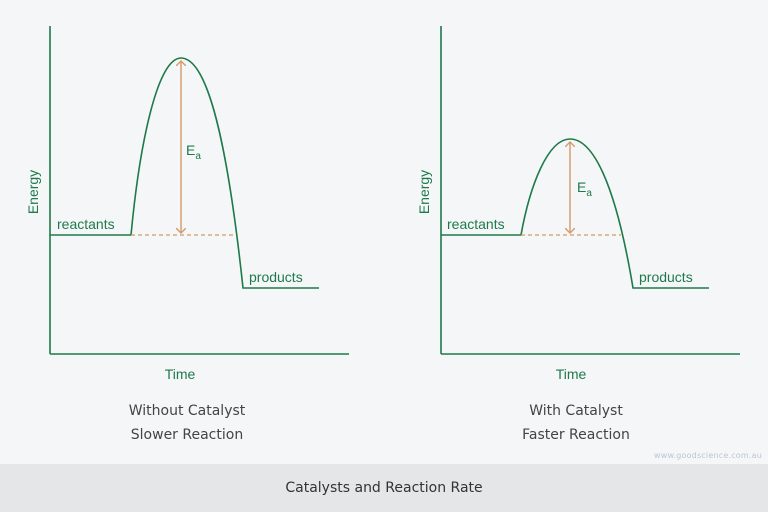 This screenshot has height=512, width=768. What do you see at coordinates (576, 423) in the screenshot?
I see `caption-with-catalyst: With Catalyst Faster Reaction` at bounding box center [576, 423].